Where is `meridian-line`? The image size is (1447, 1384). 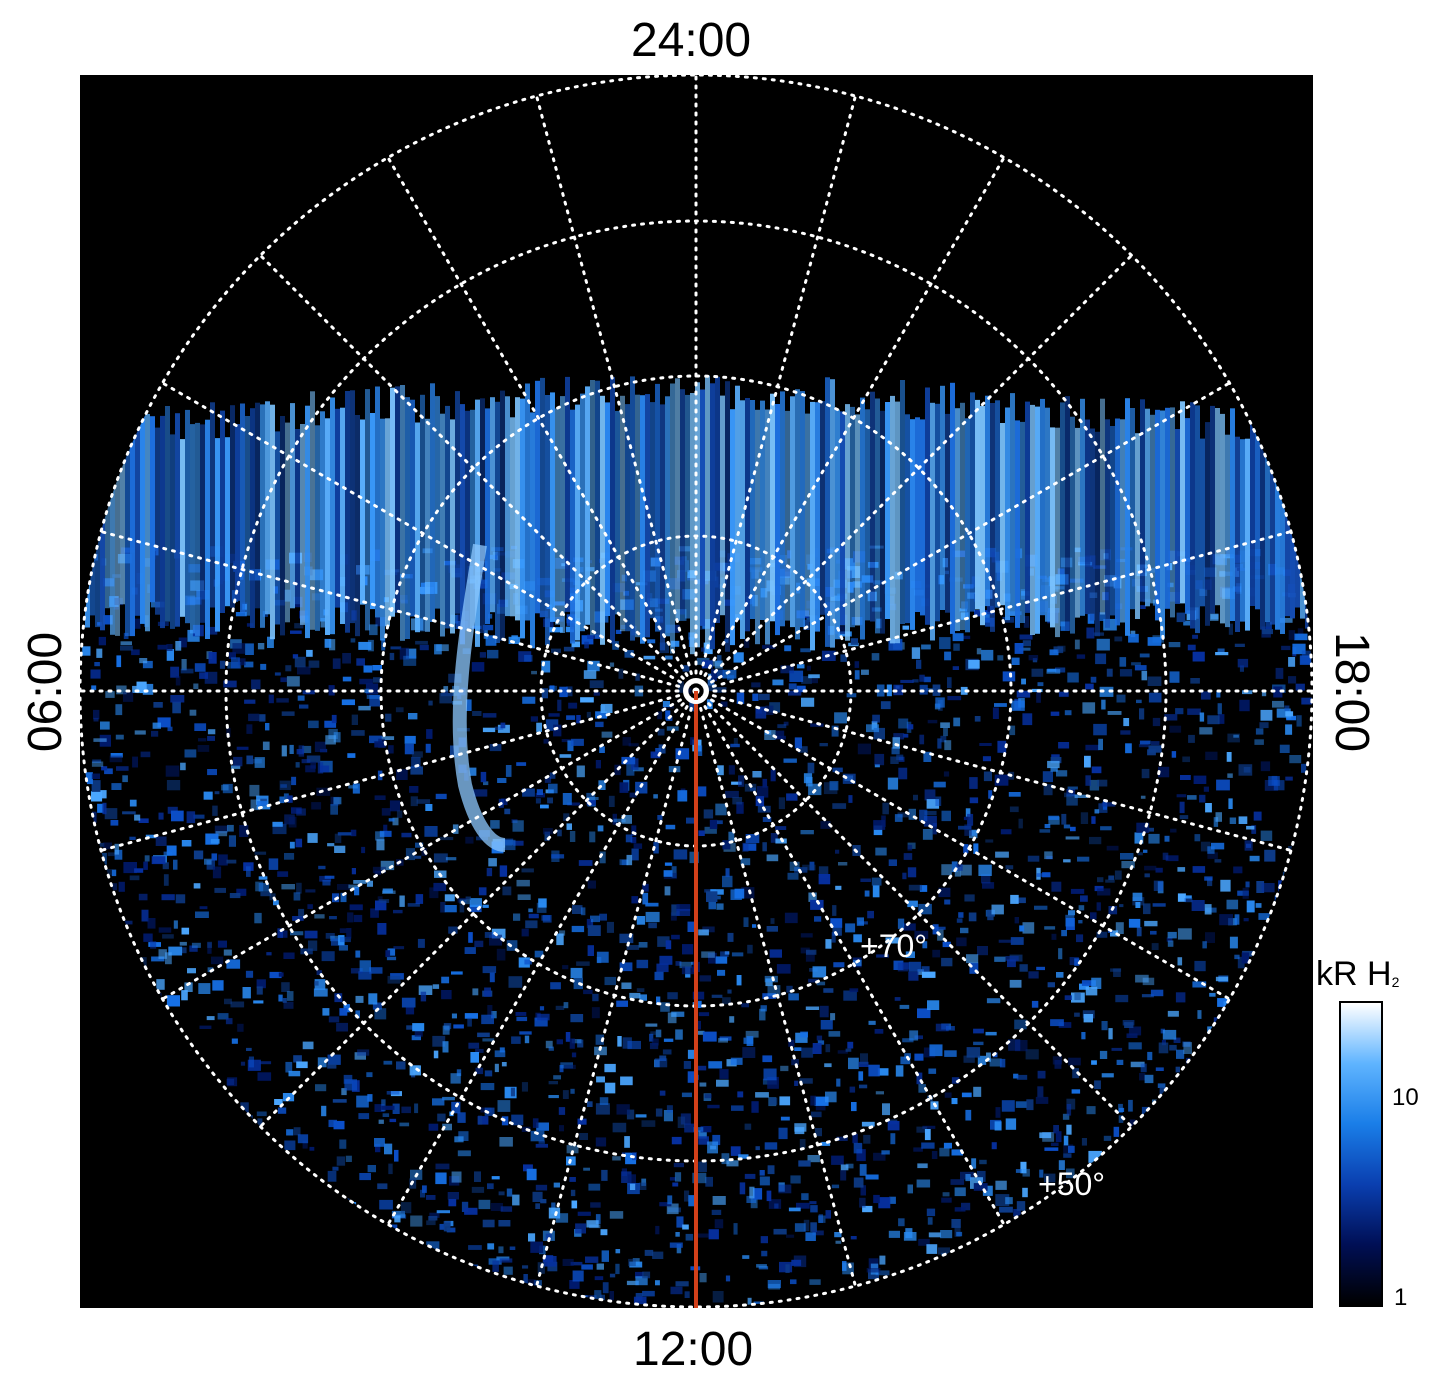 meridian-line is located at coordinates (542, 957).